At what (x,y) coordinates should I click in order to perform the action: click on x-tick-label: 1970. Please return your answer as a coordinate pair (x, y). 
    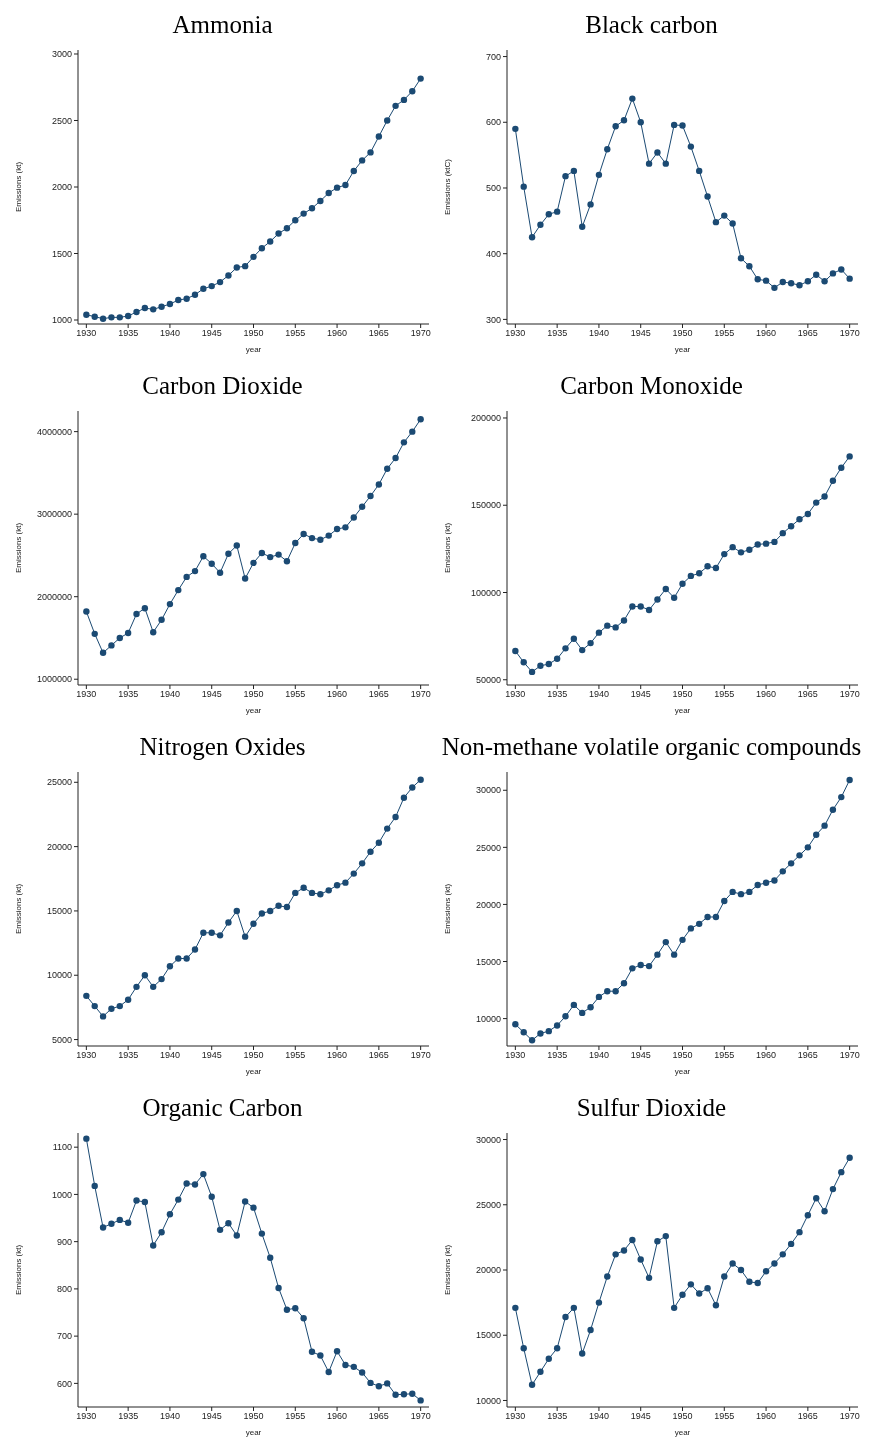
    Looking at the image, I should click on (849, 1416).